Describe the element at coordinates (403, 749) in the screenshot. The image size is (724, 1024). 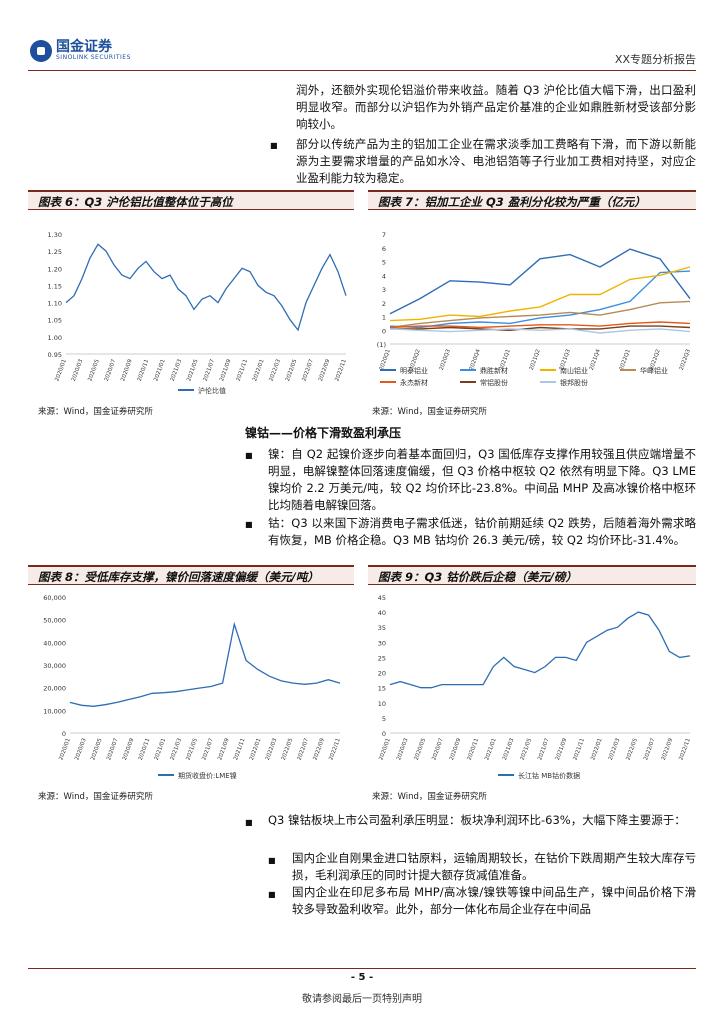
I see `x-tick-label: 2020/03` at that location.